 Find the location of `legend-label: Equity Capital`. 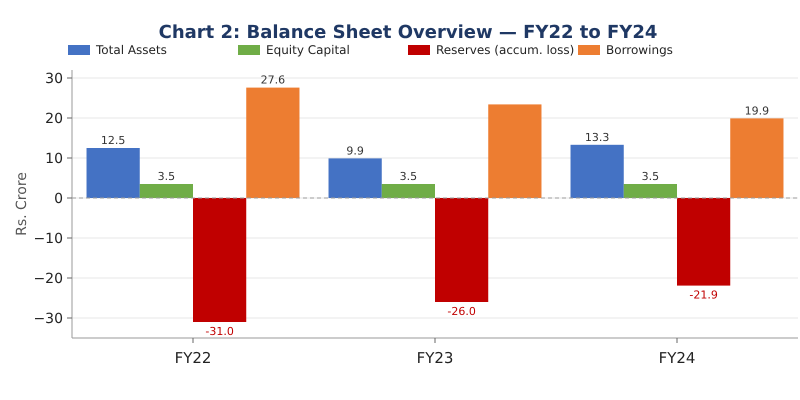

legend-label: Equity Capital is located at coordinates (308, 50).